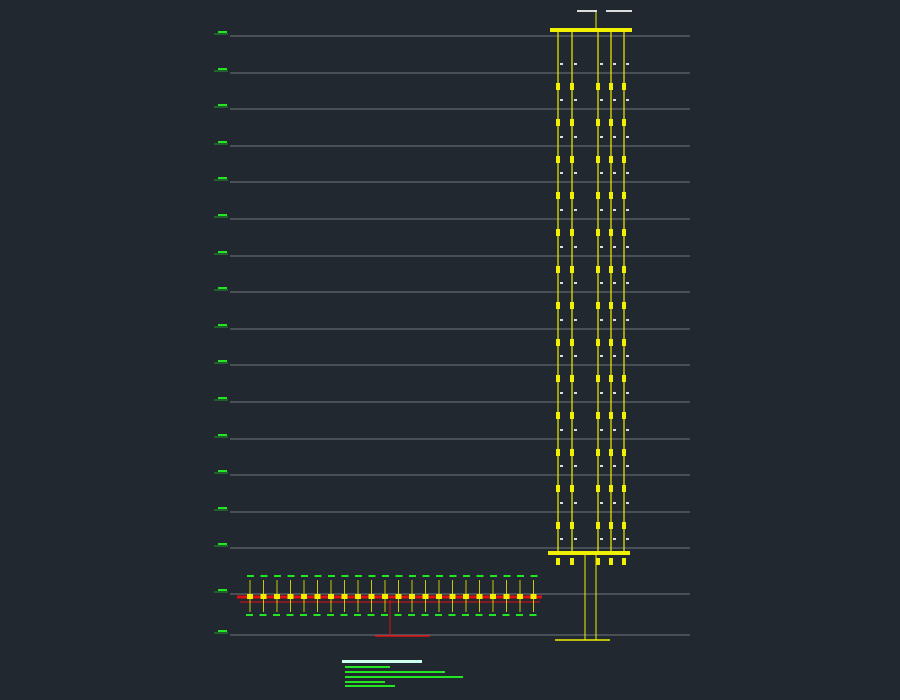 Image resolution: width=900 pixels, height=700 pixels. Describe the element at coordinates (591, 30) in the screenshot. I see `header-bar` at that location.